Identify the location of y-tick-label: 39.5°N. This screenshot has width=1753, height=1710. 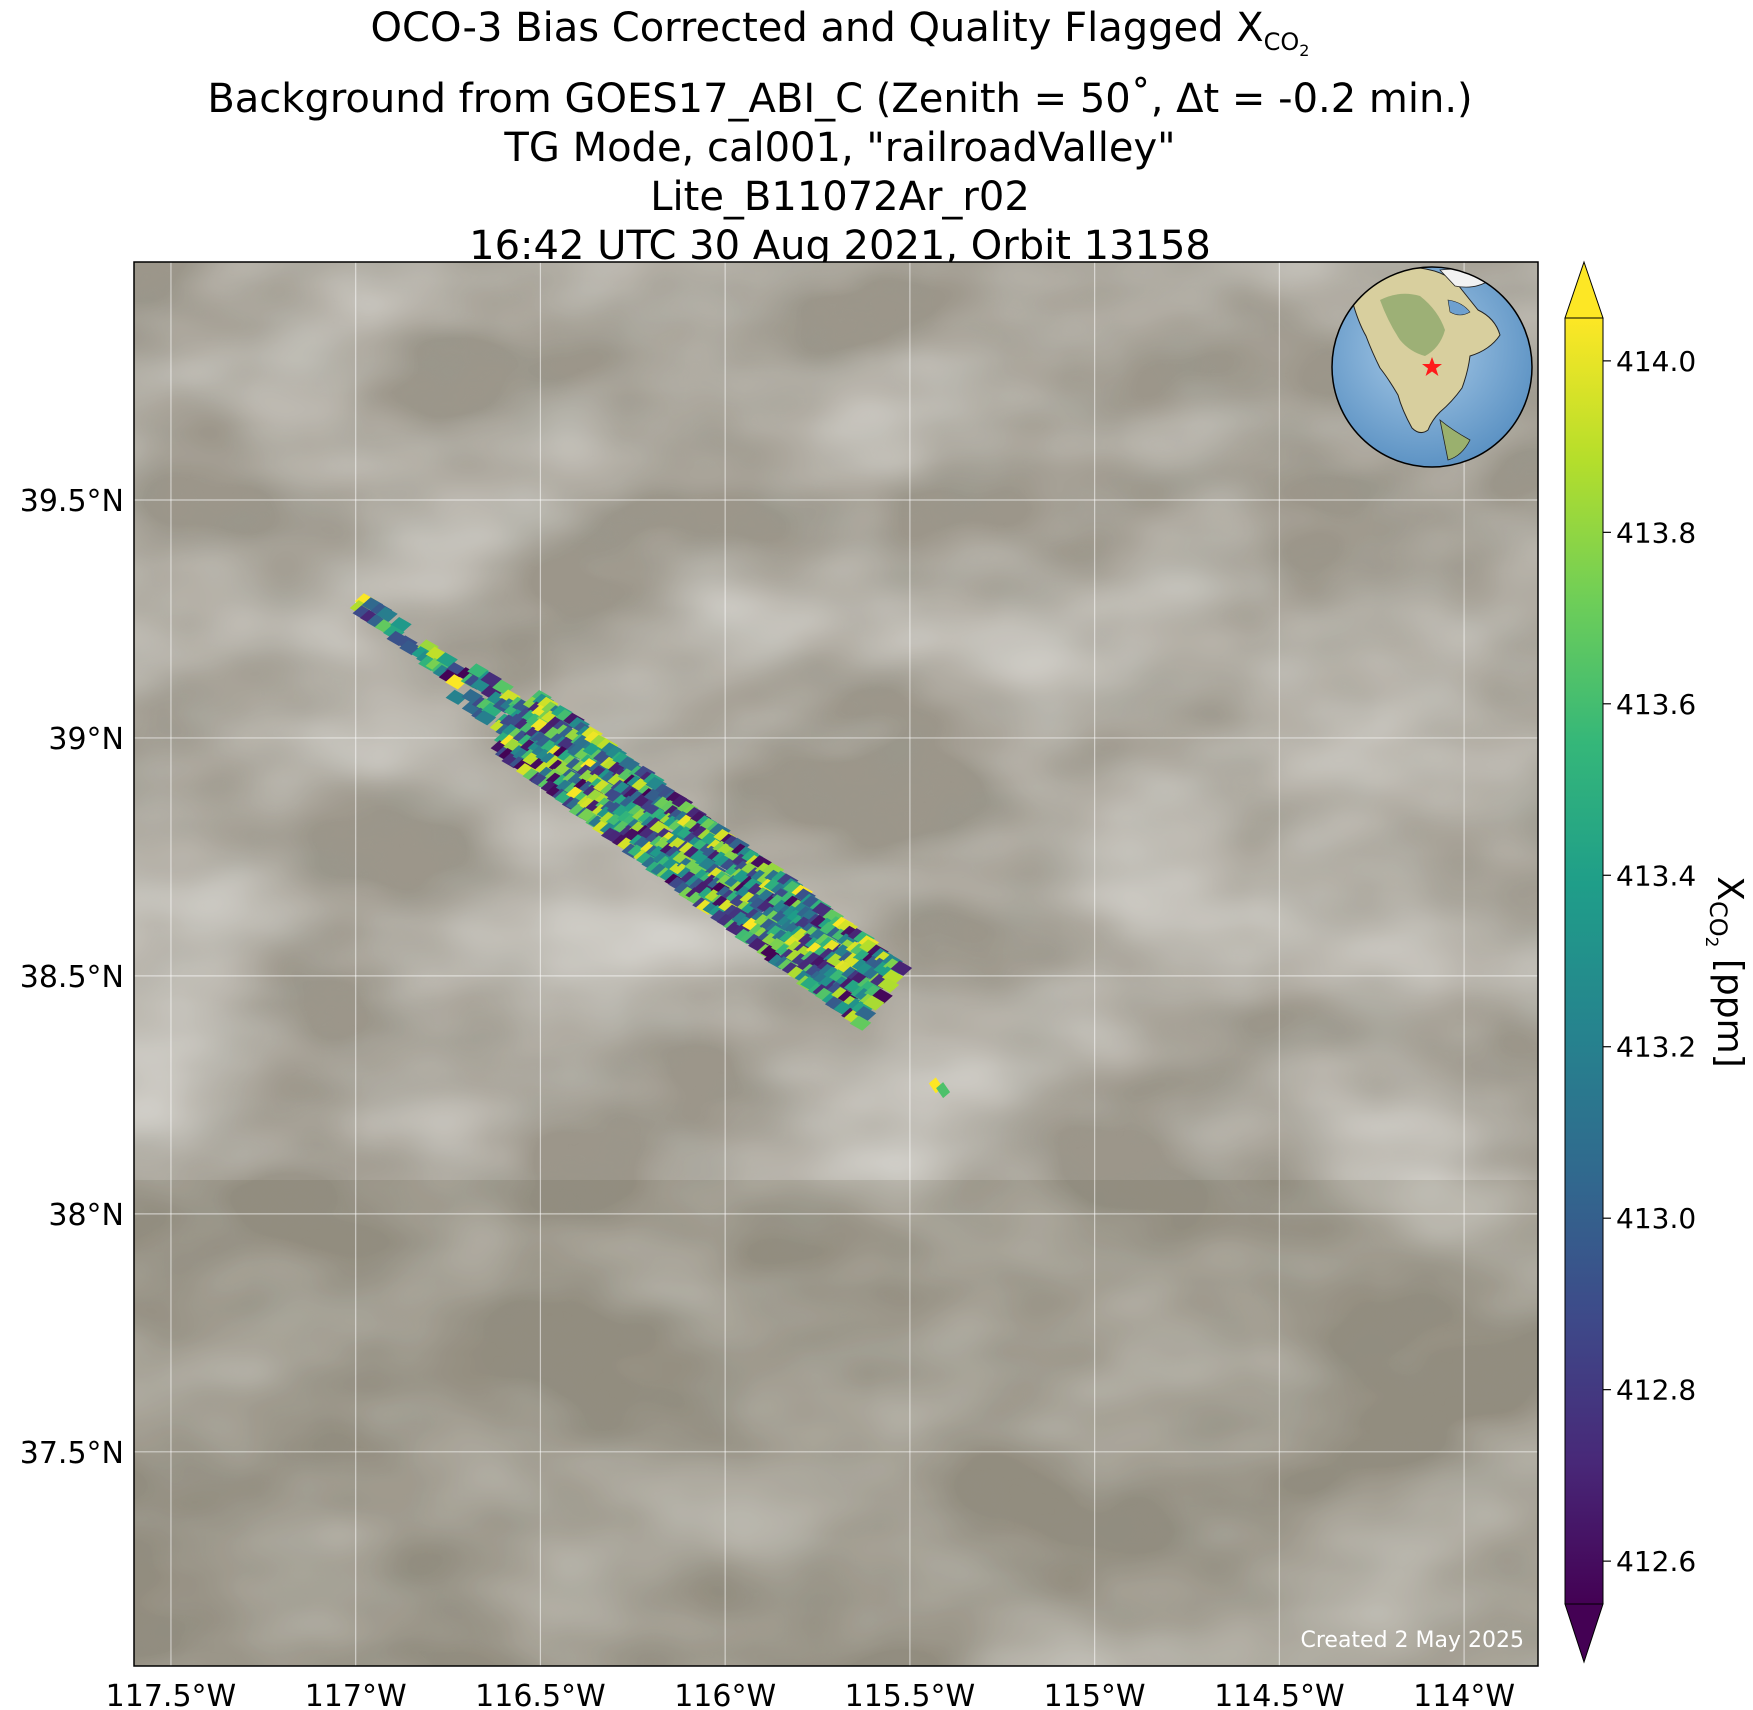
(72, 501).